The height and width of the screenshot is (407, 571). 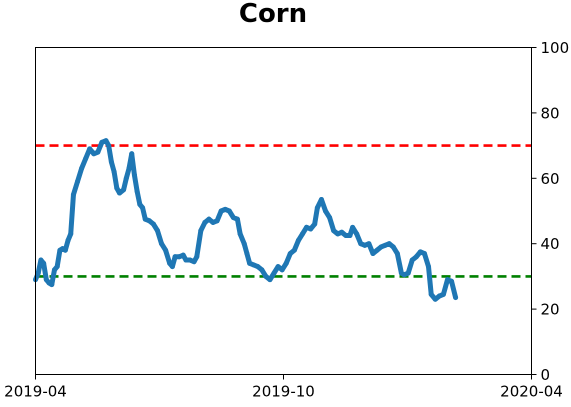 I want to click on y-tick-label: 40, so click(x=550, y=244).